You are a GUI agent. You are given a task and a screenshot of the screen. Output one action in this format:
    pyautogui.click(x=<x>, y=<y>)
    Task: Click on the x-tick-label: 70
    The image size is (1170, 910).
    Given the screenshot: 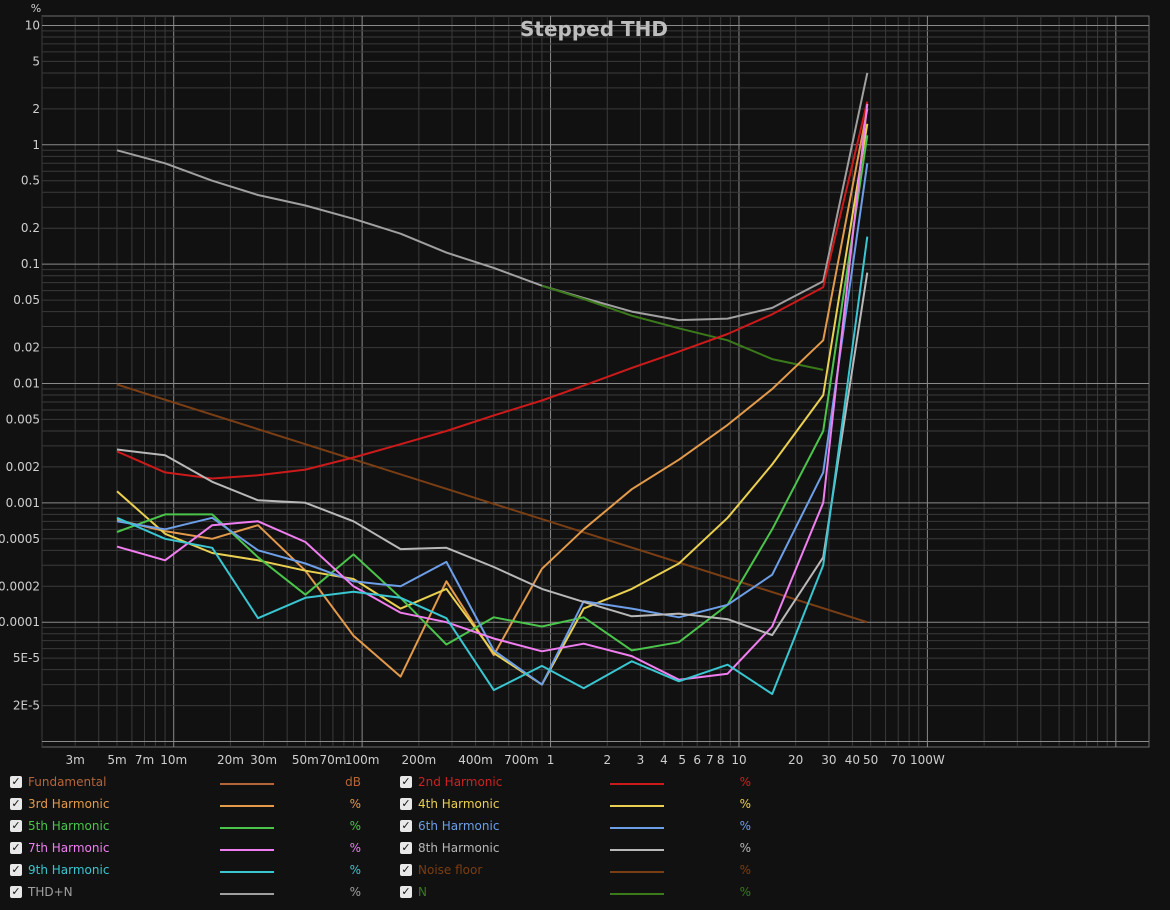 What is the action you would take?
    pyautogui.click(x=898, y=760)
    